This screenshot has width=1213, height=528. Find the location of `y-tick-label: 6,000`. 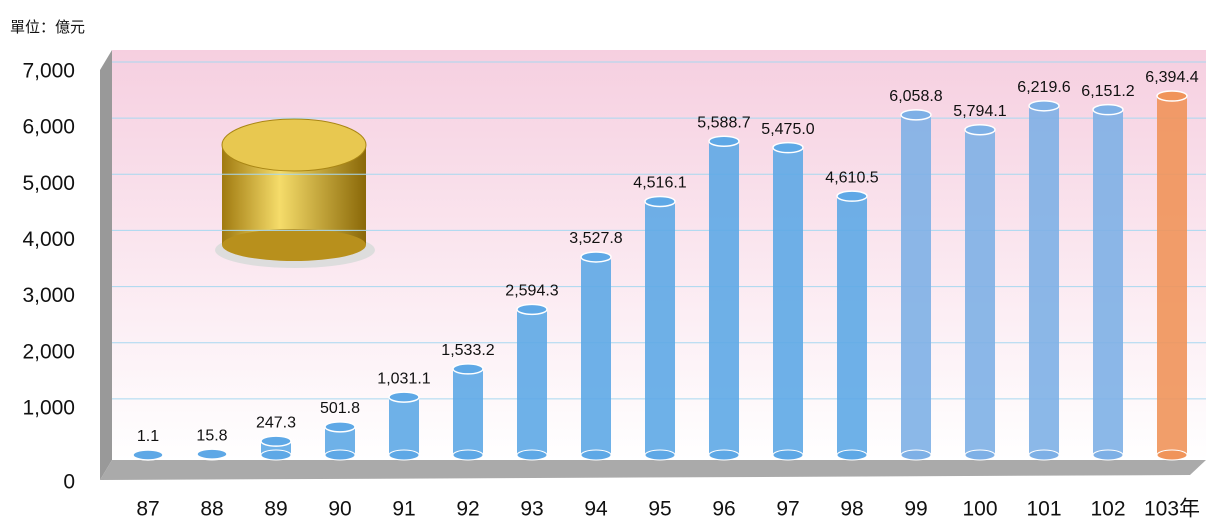

y-tick-label: 6,000 is located at coordinates (48, 127).